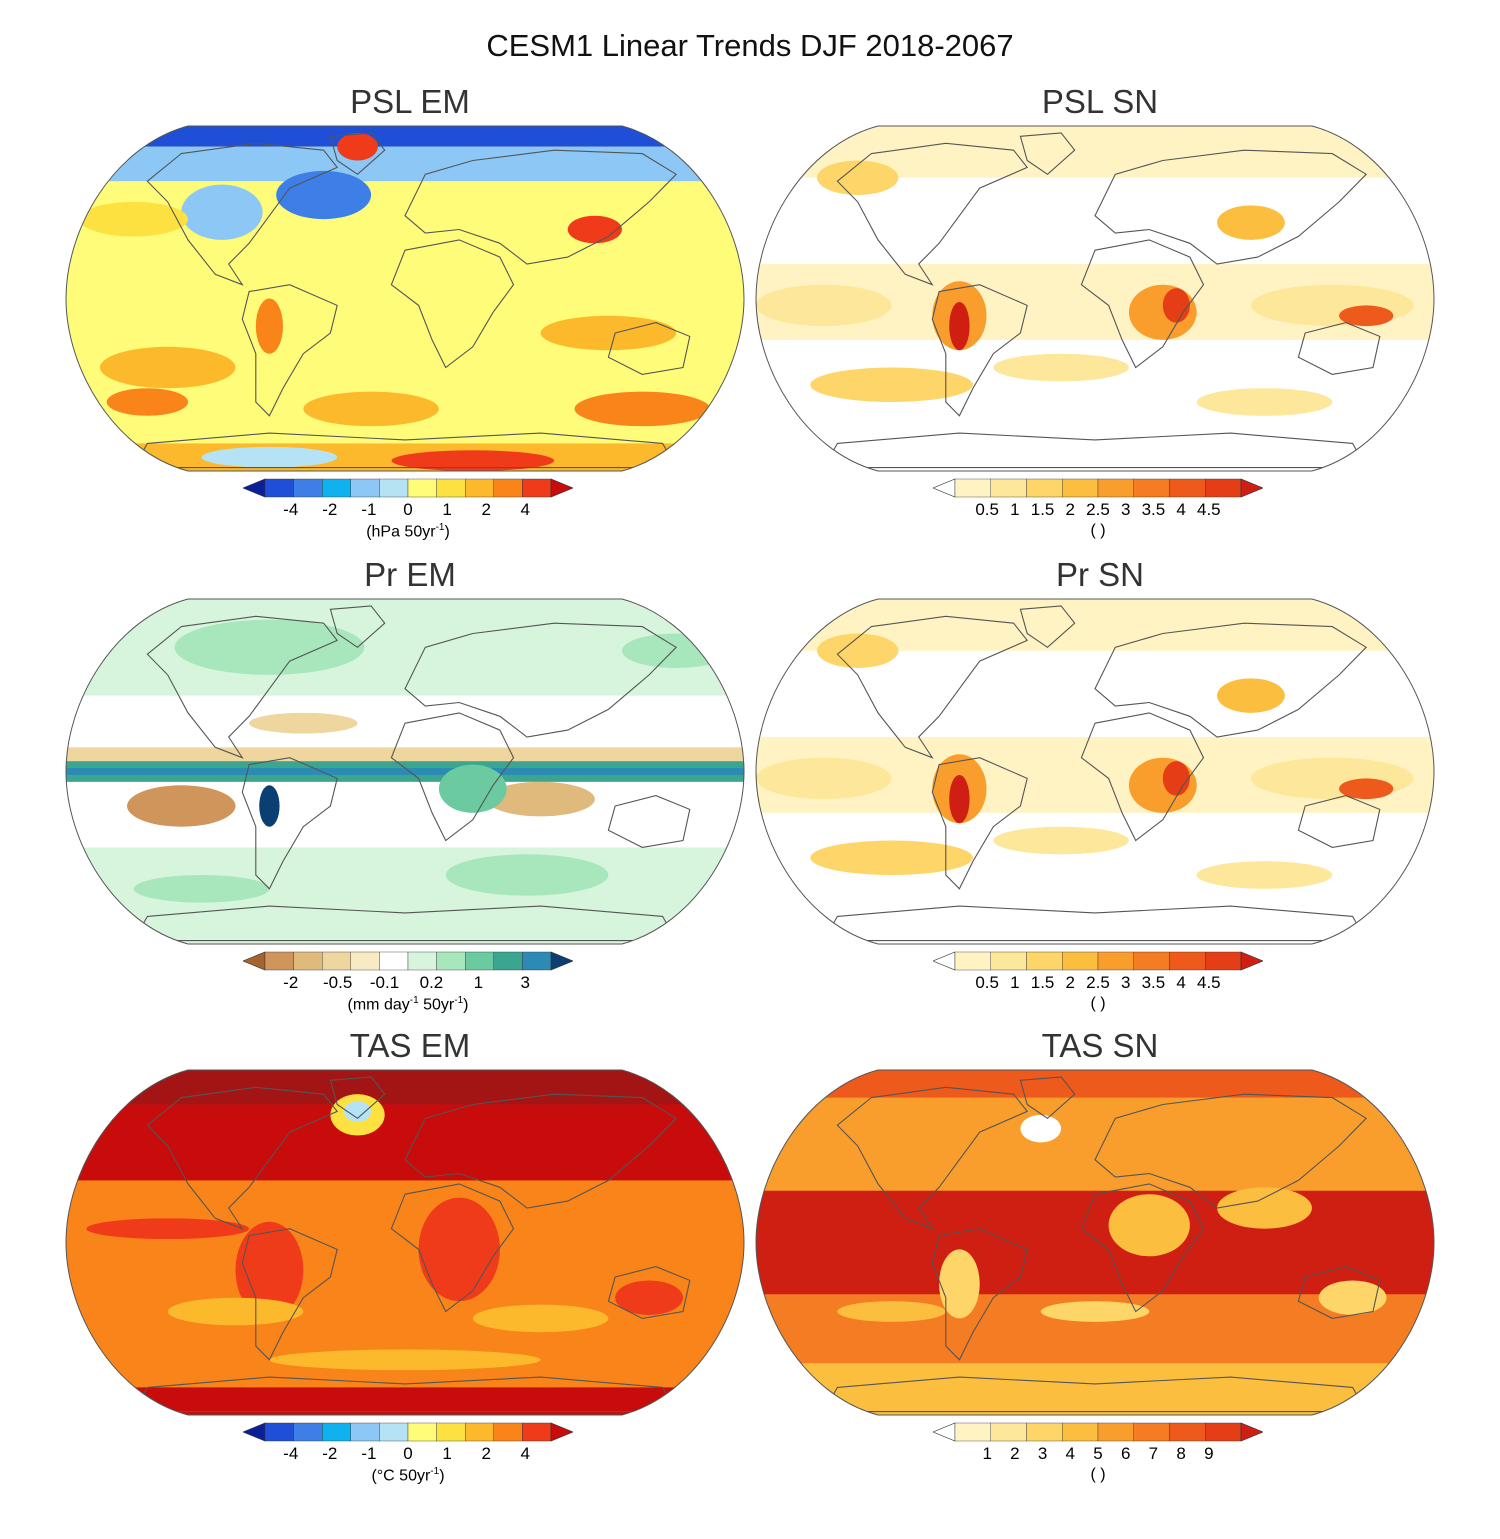 The width and height of the screenshot is (1500, 1539). What do you see at coordinates (1070, 509) in the screenshot?
I see `colorbar-tick-label: 2` at bounding box center [1070, 509].